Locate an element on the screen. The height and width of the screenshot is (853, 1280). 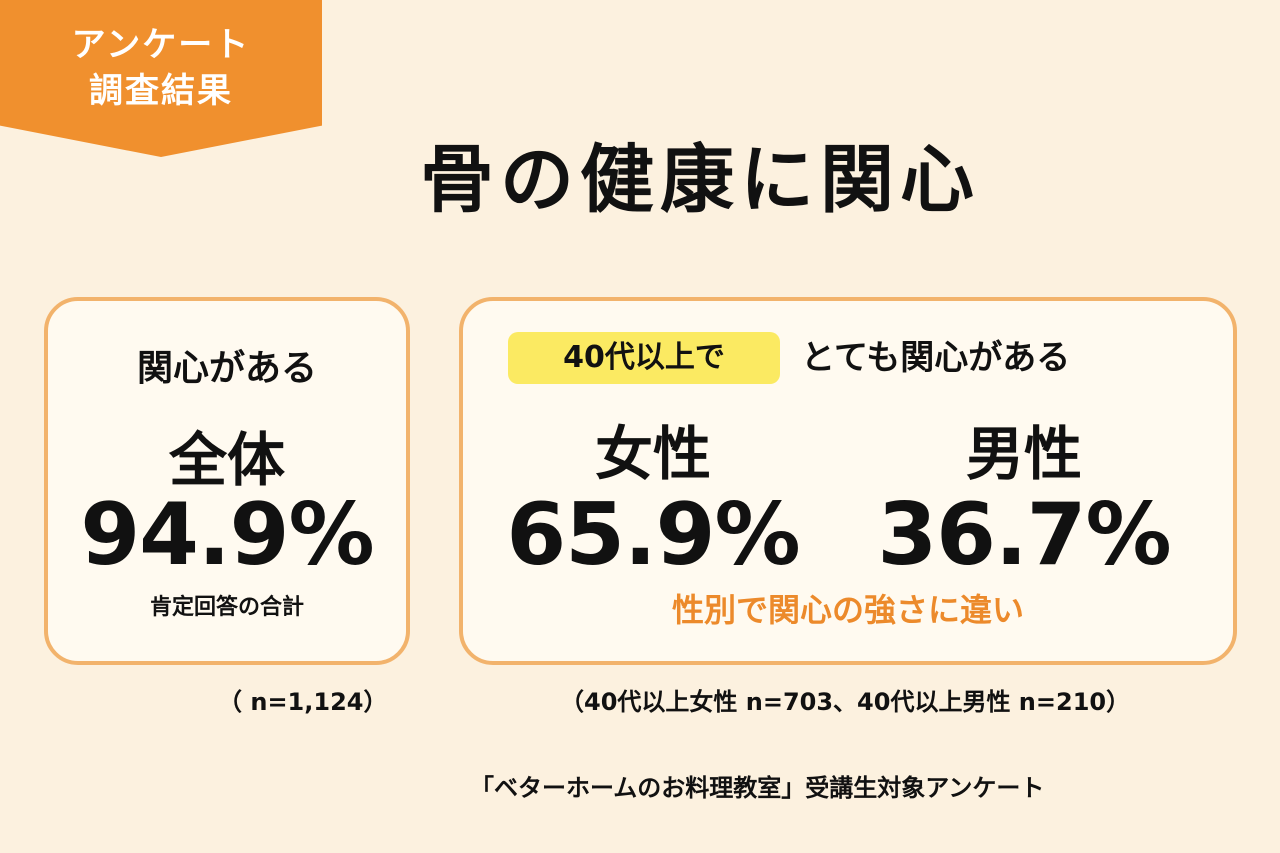
highlight-text: 40代以上で is located at coordinates (644, 357).